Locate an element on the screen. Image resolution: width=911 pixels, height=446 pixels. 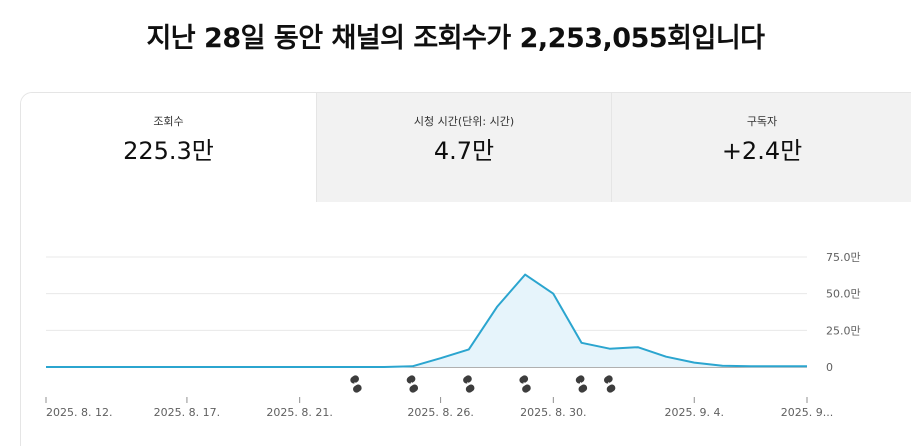
tab-subscribers: 구독자 +2.4만 is located at coordinates (761, 147).